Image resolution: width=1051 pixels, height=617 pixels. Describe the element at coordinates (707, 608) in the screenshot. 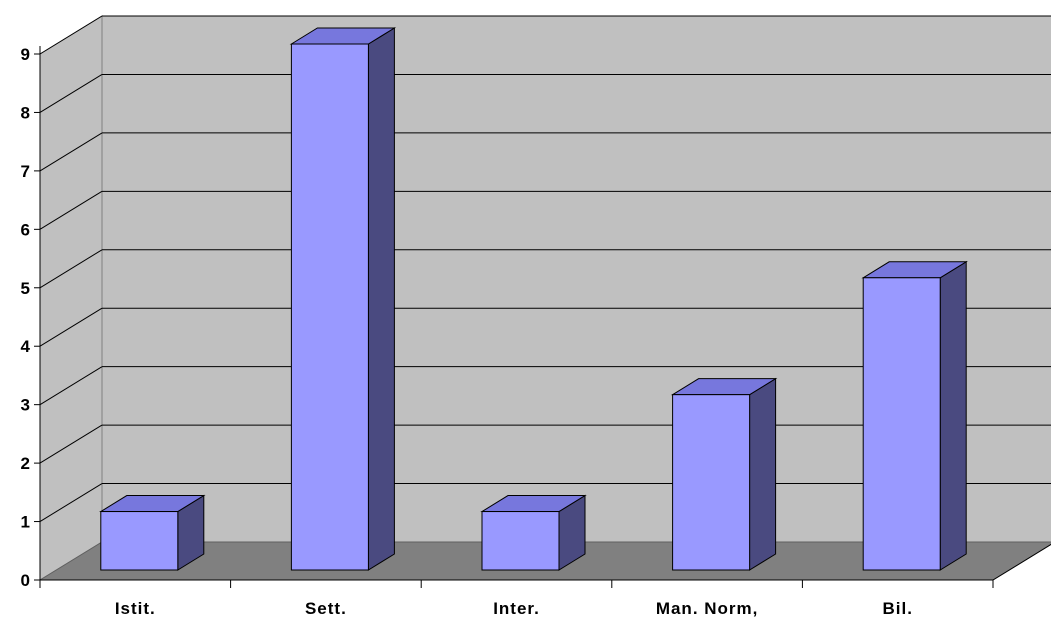

I see `x-category-label: Man. Norm,` at that location.